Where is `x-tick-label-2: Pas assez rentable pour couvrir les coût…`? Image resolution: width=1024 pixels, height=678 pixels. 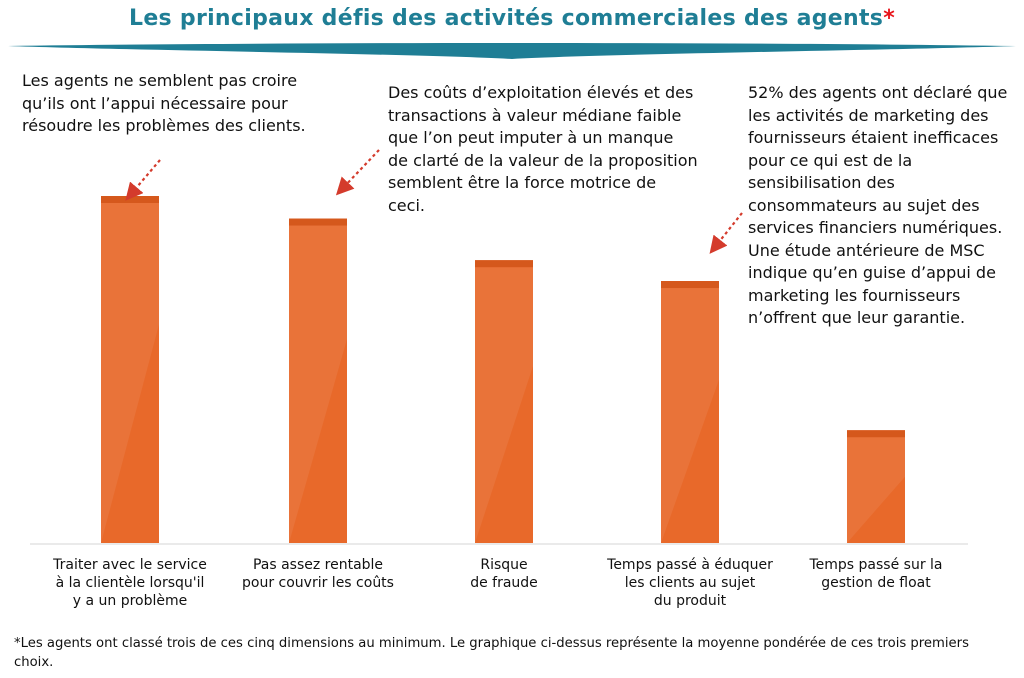
x-tick-label-2: Pas assez rentable pour couvrir les coût… is located at coordinates (318, 574).